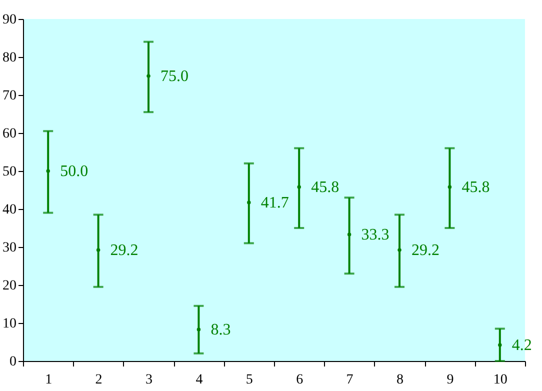  What do you see at coordinates (249, 380) in the screenshot?
I see `x-tick-label: 5` at bounding box center [249, 380].